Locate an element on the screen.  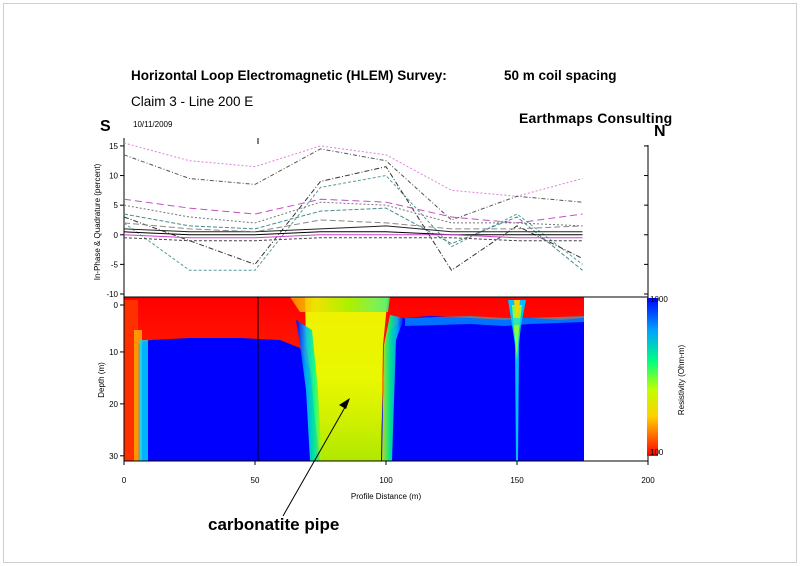
coil-spacing-label: 50 m coil spacing is located at coordinates (560, 75).